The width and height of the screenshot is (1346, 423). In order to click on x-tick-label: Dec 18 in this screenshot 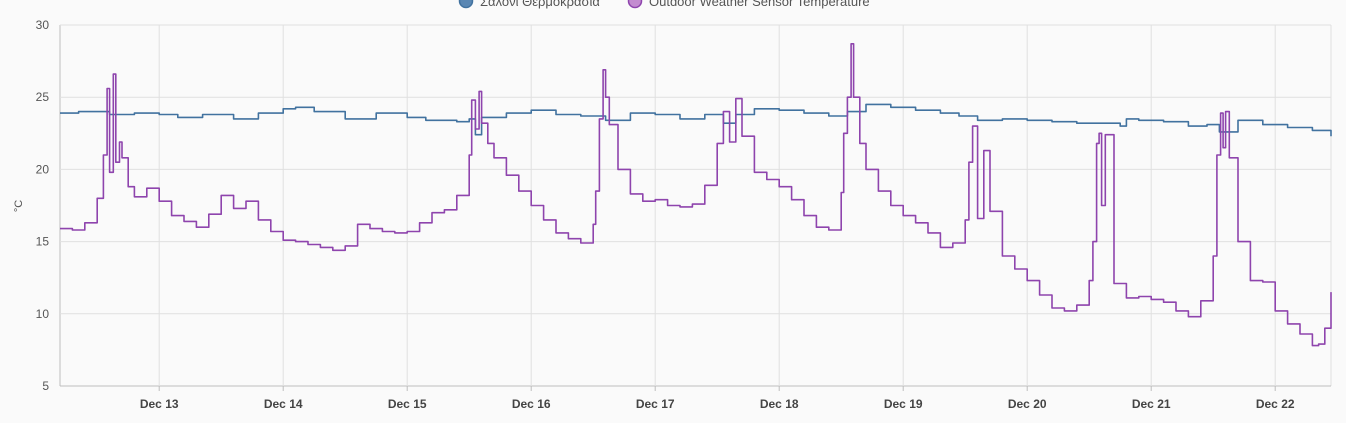, I will do `click(779, 404)`.